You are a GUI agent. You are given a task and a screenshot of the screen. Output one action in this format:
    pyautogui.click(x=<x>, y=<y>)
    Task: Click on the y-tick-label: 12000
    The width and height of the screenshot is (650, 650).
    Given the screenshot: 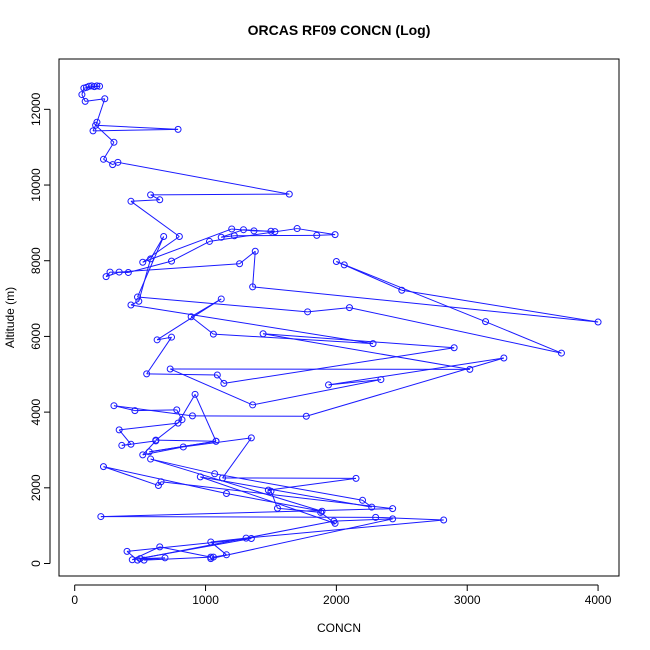 What is the action you would take?
    pyautogui.click(x=36, y=109)
    